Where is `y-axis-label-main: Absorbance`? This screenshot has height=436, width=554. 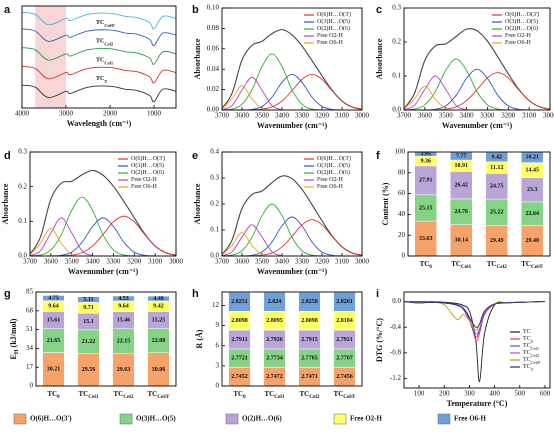 y-axis-label-main: Absorbance is located at coordinates (197, 58).